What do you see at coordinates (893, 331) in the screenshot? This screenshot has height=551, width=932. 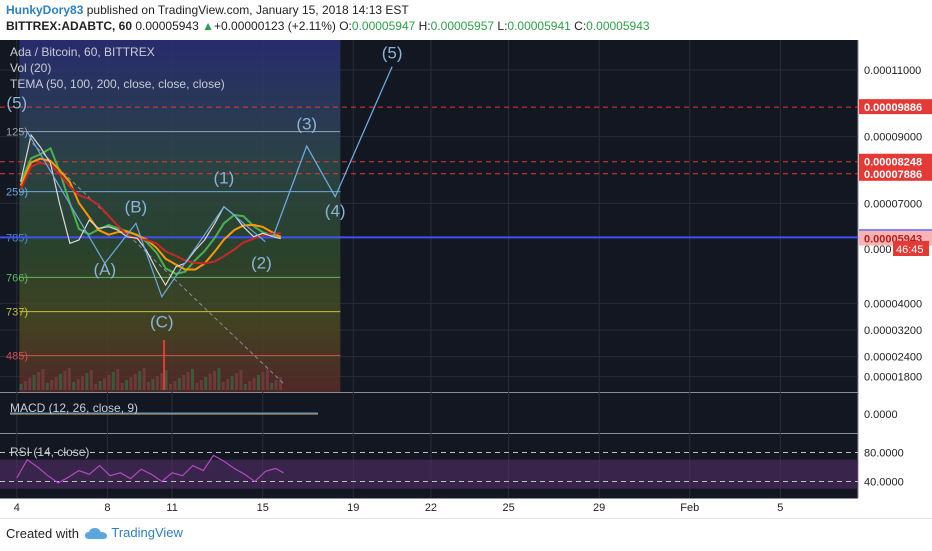 I see `price-tick-label: 0.00003200` at bounding box center [893, 331].